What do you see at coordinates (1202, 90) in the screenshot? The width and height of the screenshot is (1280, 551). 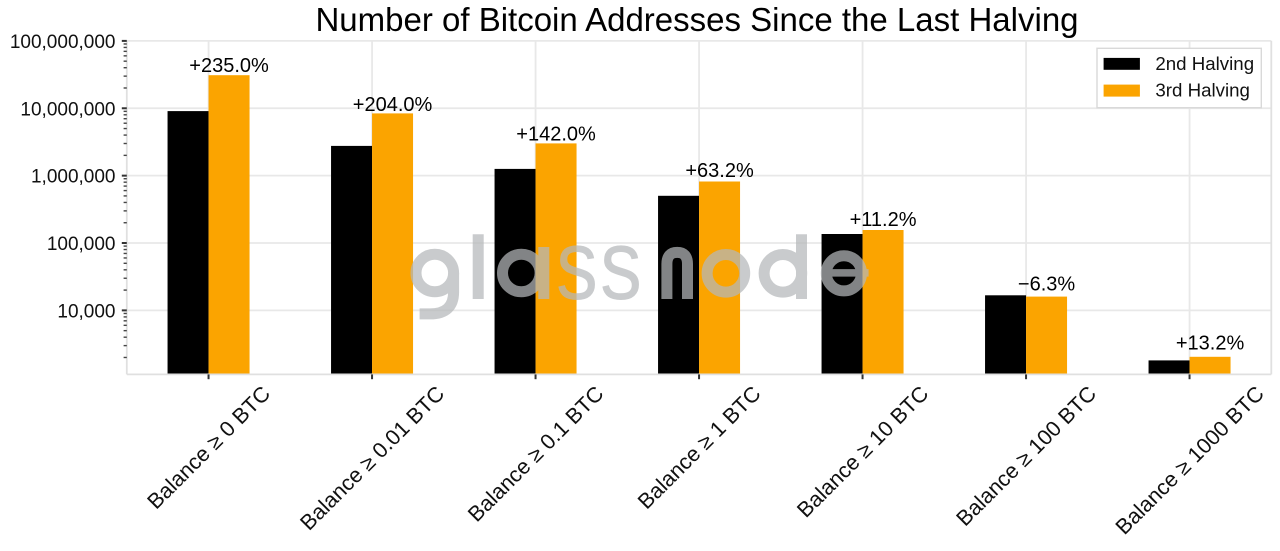 I see `svg-text: 3rd Halving` at bounding box center [1202, 90].